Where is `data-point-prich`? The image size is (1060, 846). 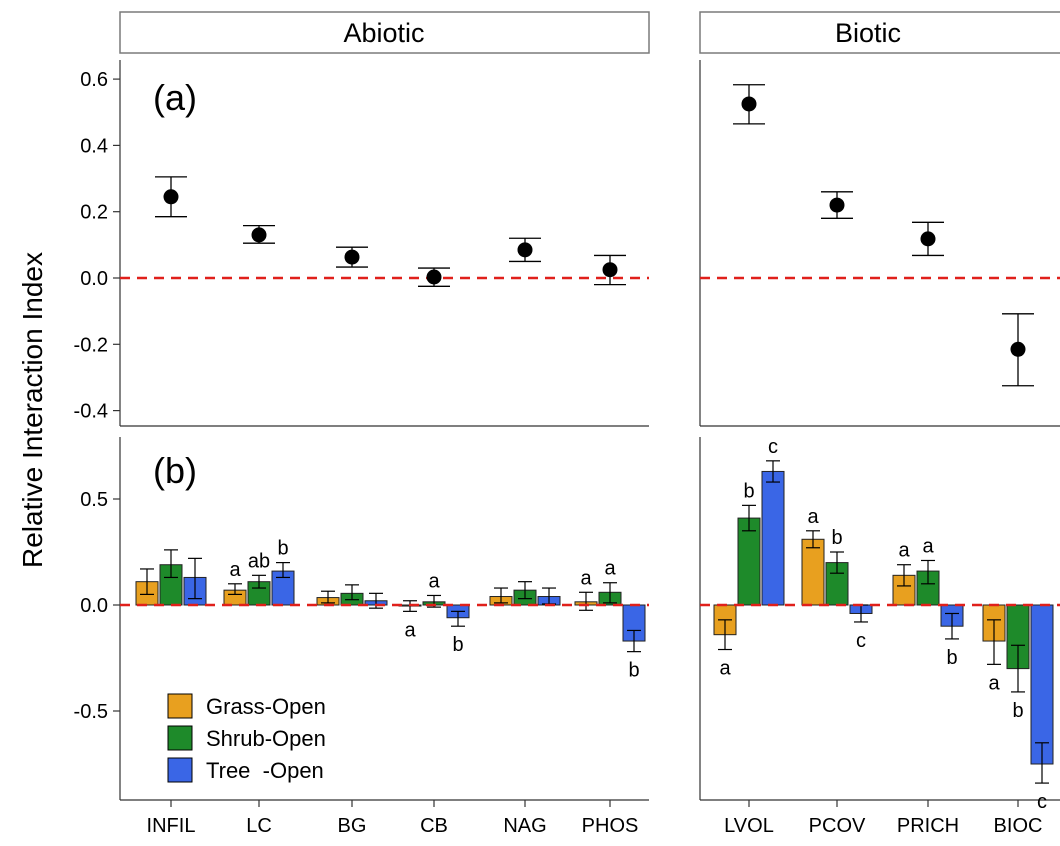
data-point-prich is located at coordinates (928, 239).